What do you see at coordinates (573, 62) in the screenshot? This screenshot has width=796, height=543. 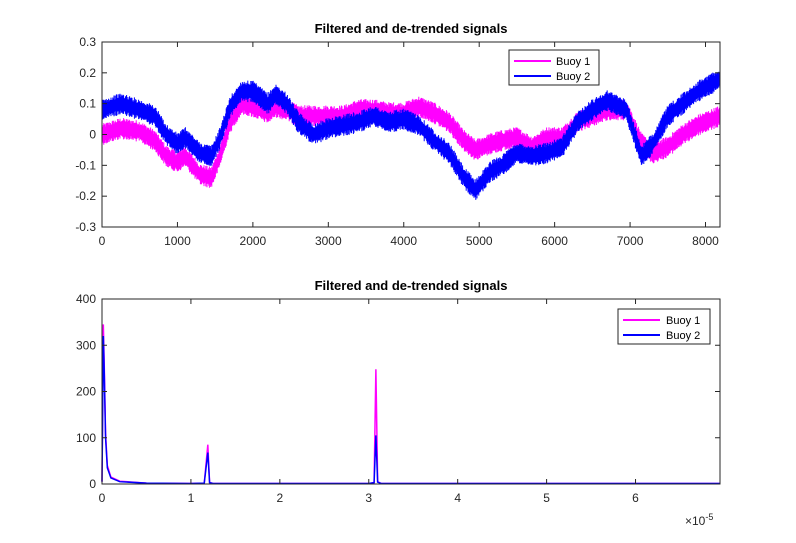 I see `top-legend-label-buoy-1: Buoy 1` at bounding box center [573, 62].